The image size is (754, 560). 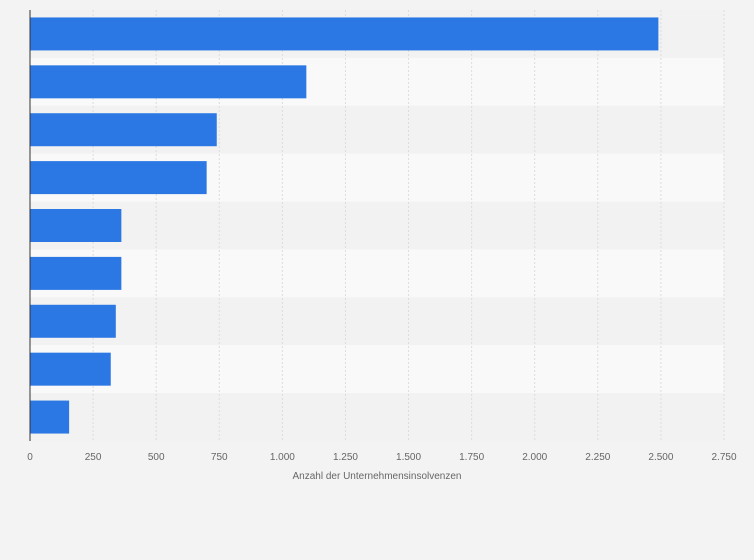 I want to click on x-tick-label: 2.250, so click(x=597, y=457).